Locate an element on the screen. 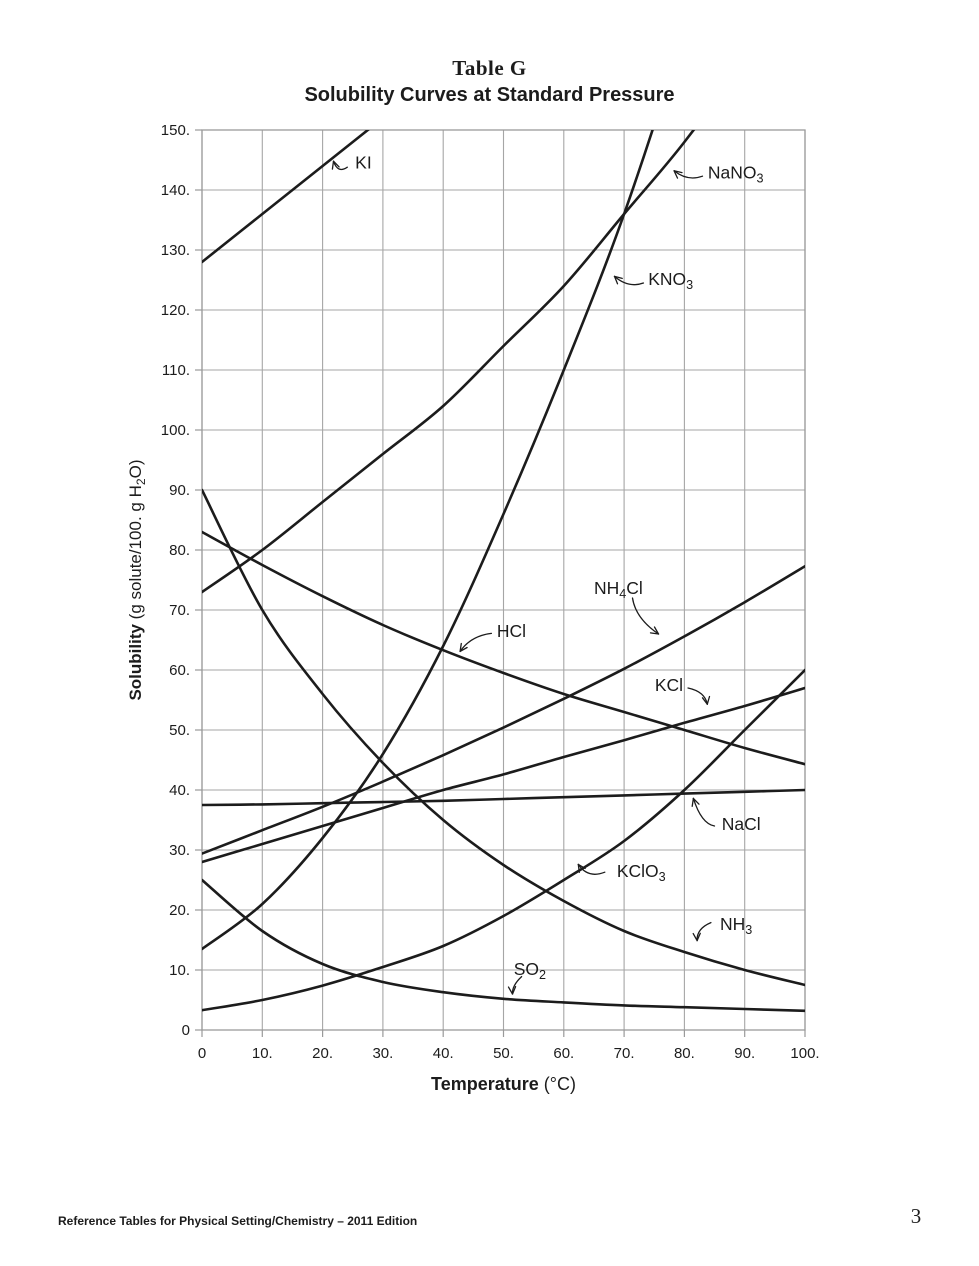 Image resolution: width=979 pixels, height=1266 pixels. curve-NH4Cl is located at coordinates (503, 709).